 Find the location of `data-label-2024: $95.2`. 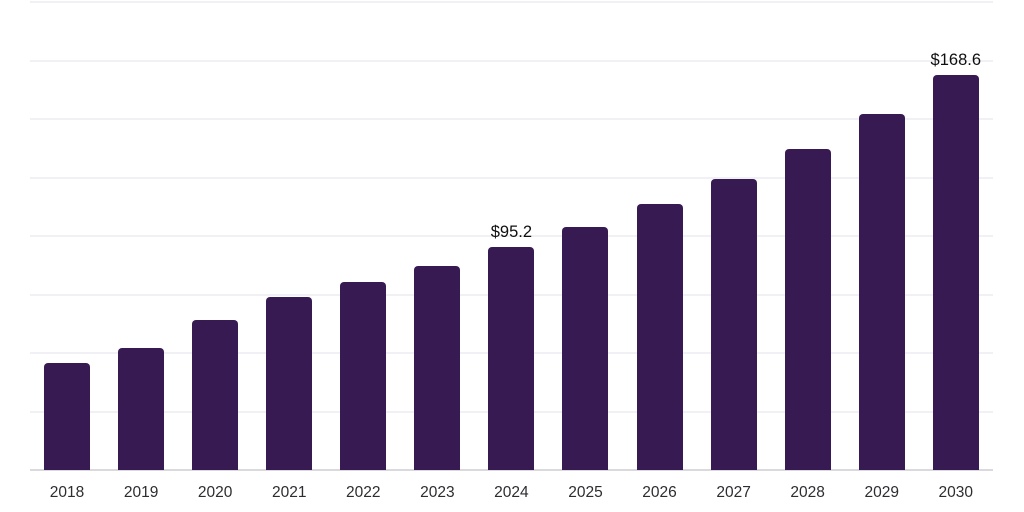

data-label-2024: $95.2 is located at coordinates (511, 231).